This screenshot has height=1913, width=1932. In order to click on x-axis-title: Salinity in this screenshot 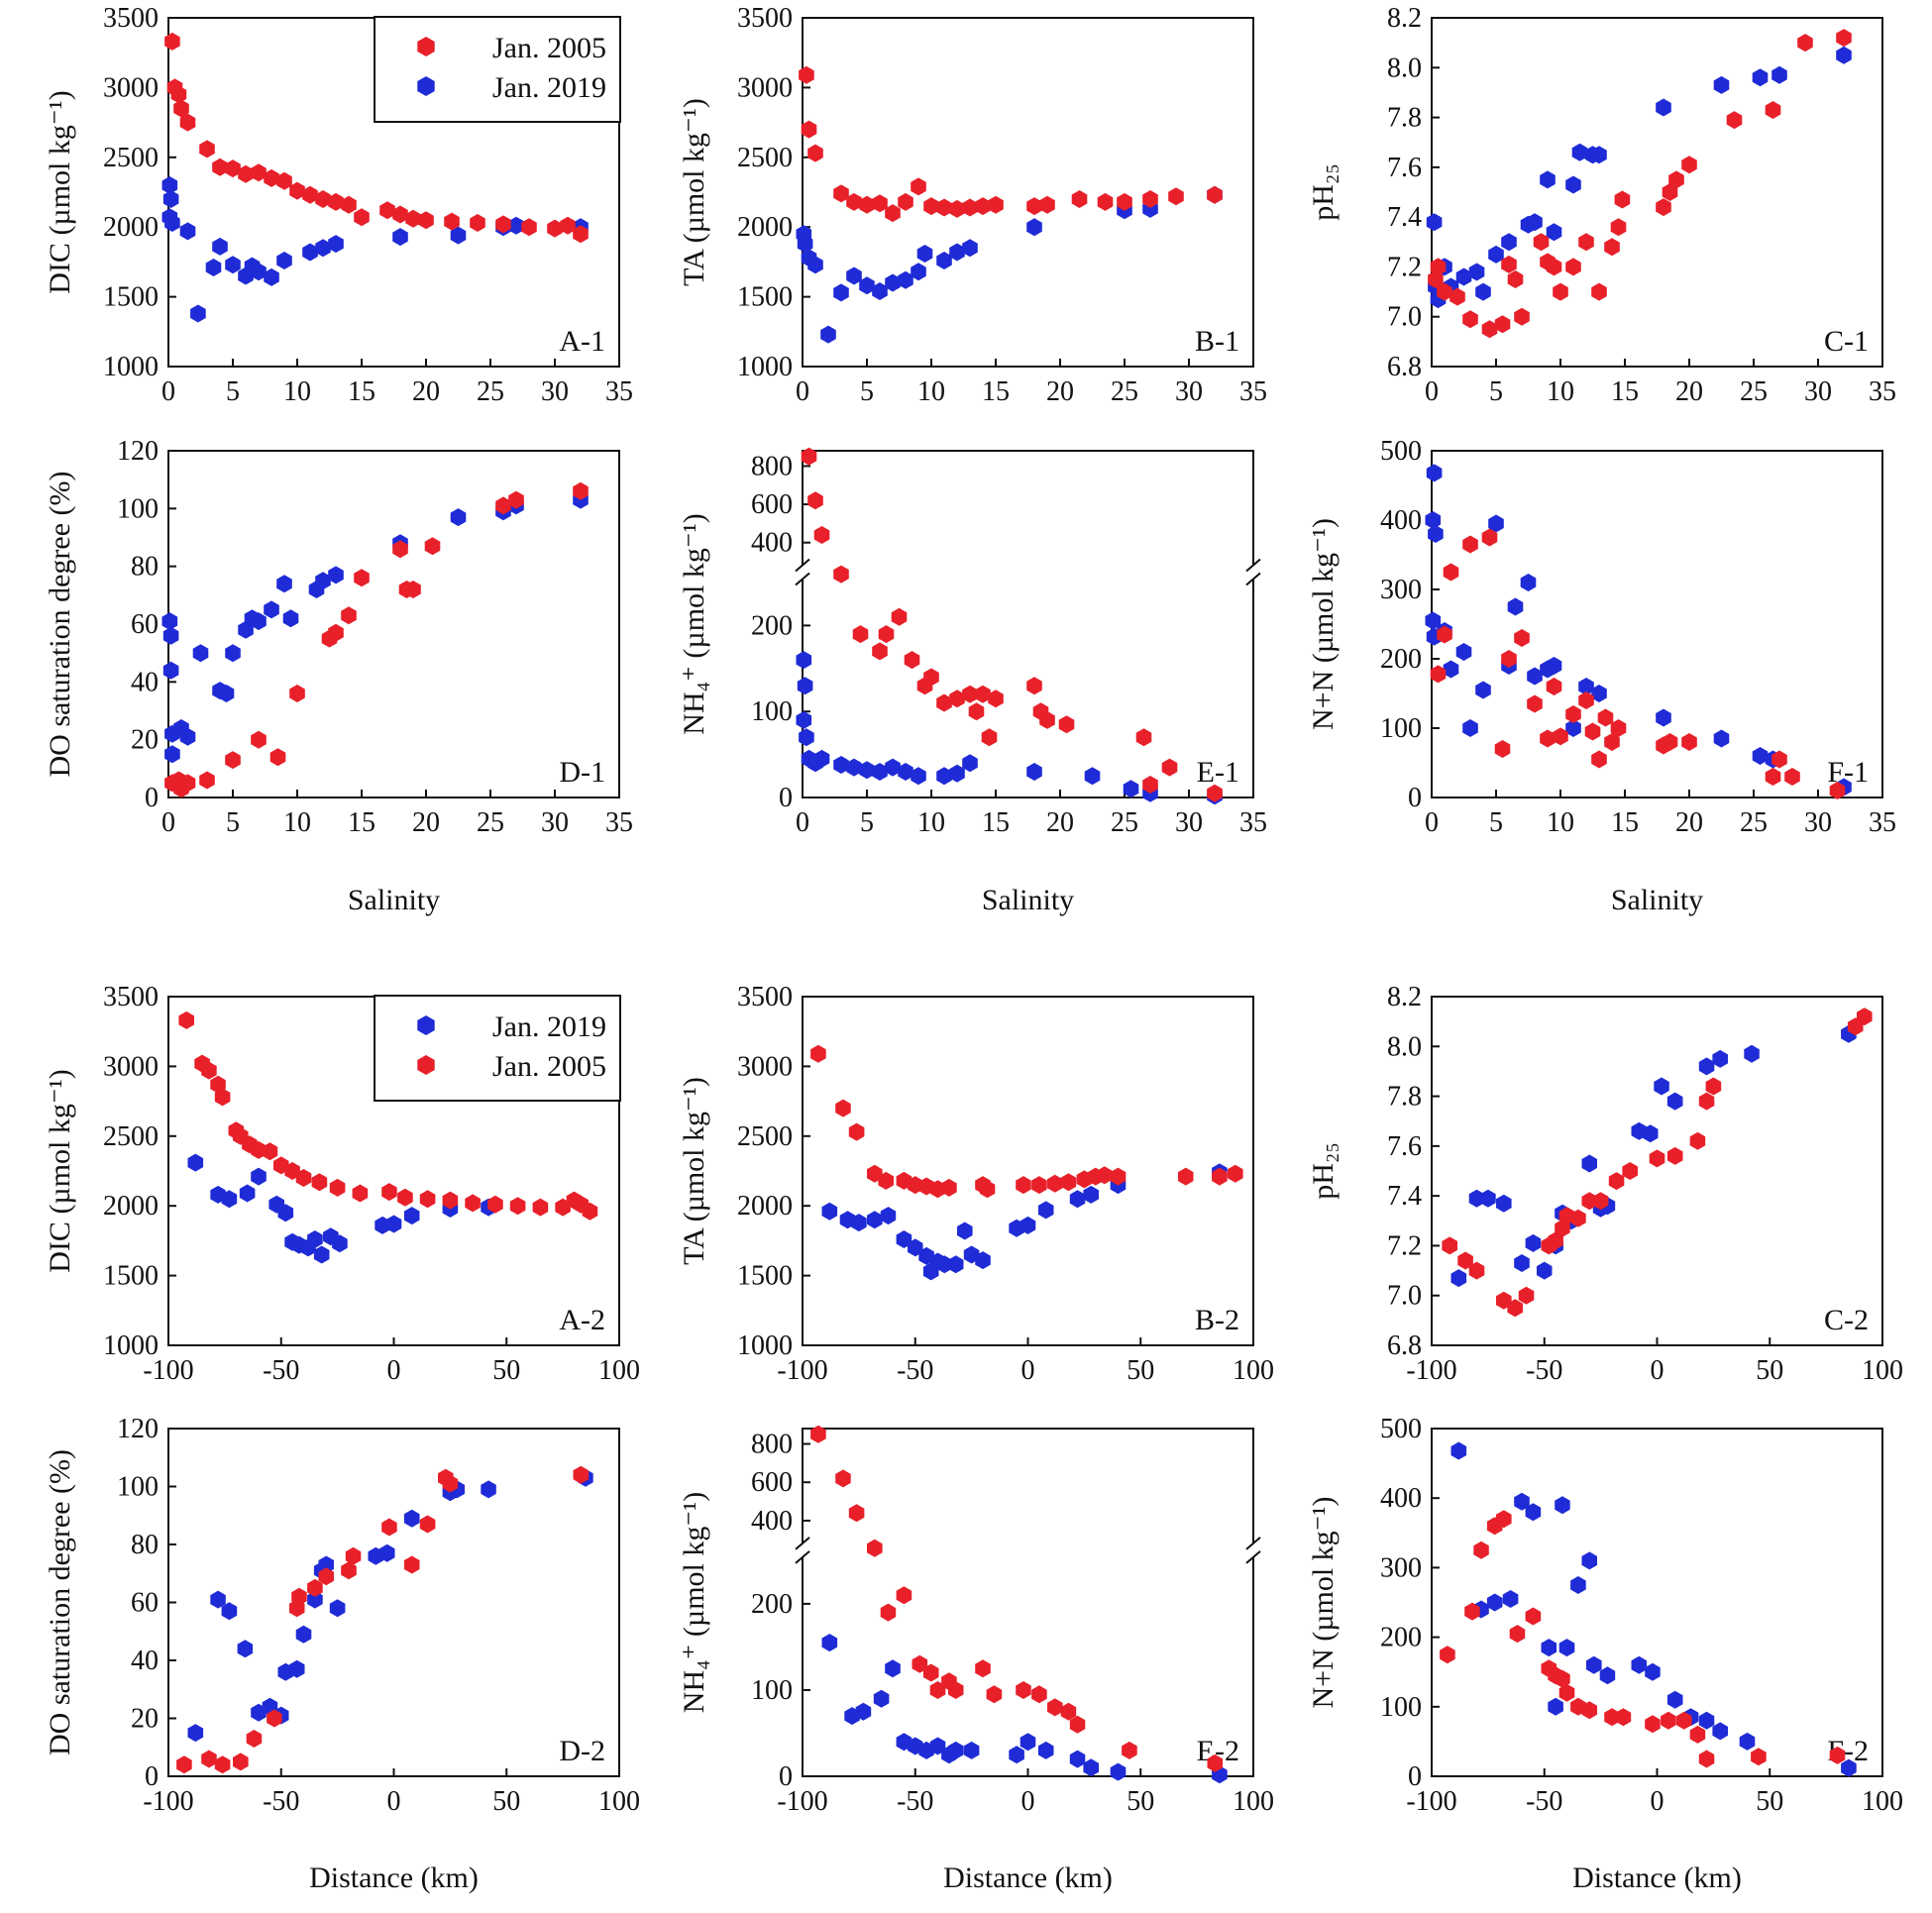, I will do `click(394, 900)`.